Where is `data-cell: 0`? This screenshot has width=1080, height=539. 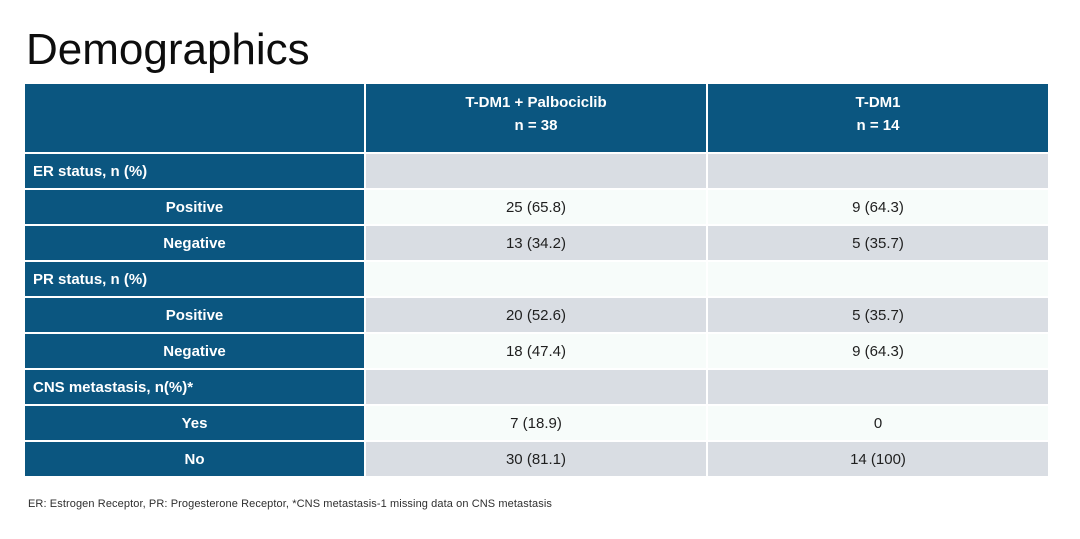
data-cell: 0 is located at coordinates (878, 423).